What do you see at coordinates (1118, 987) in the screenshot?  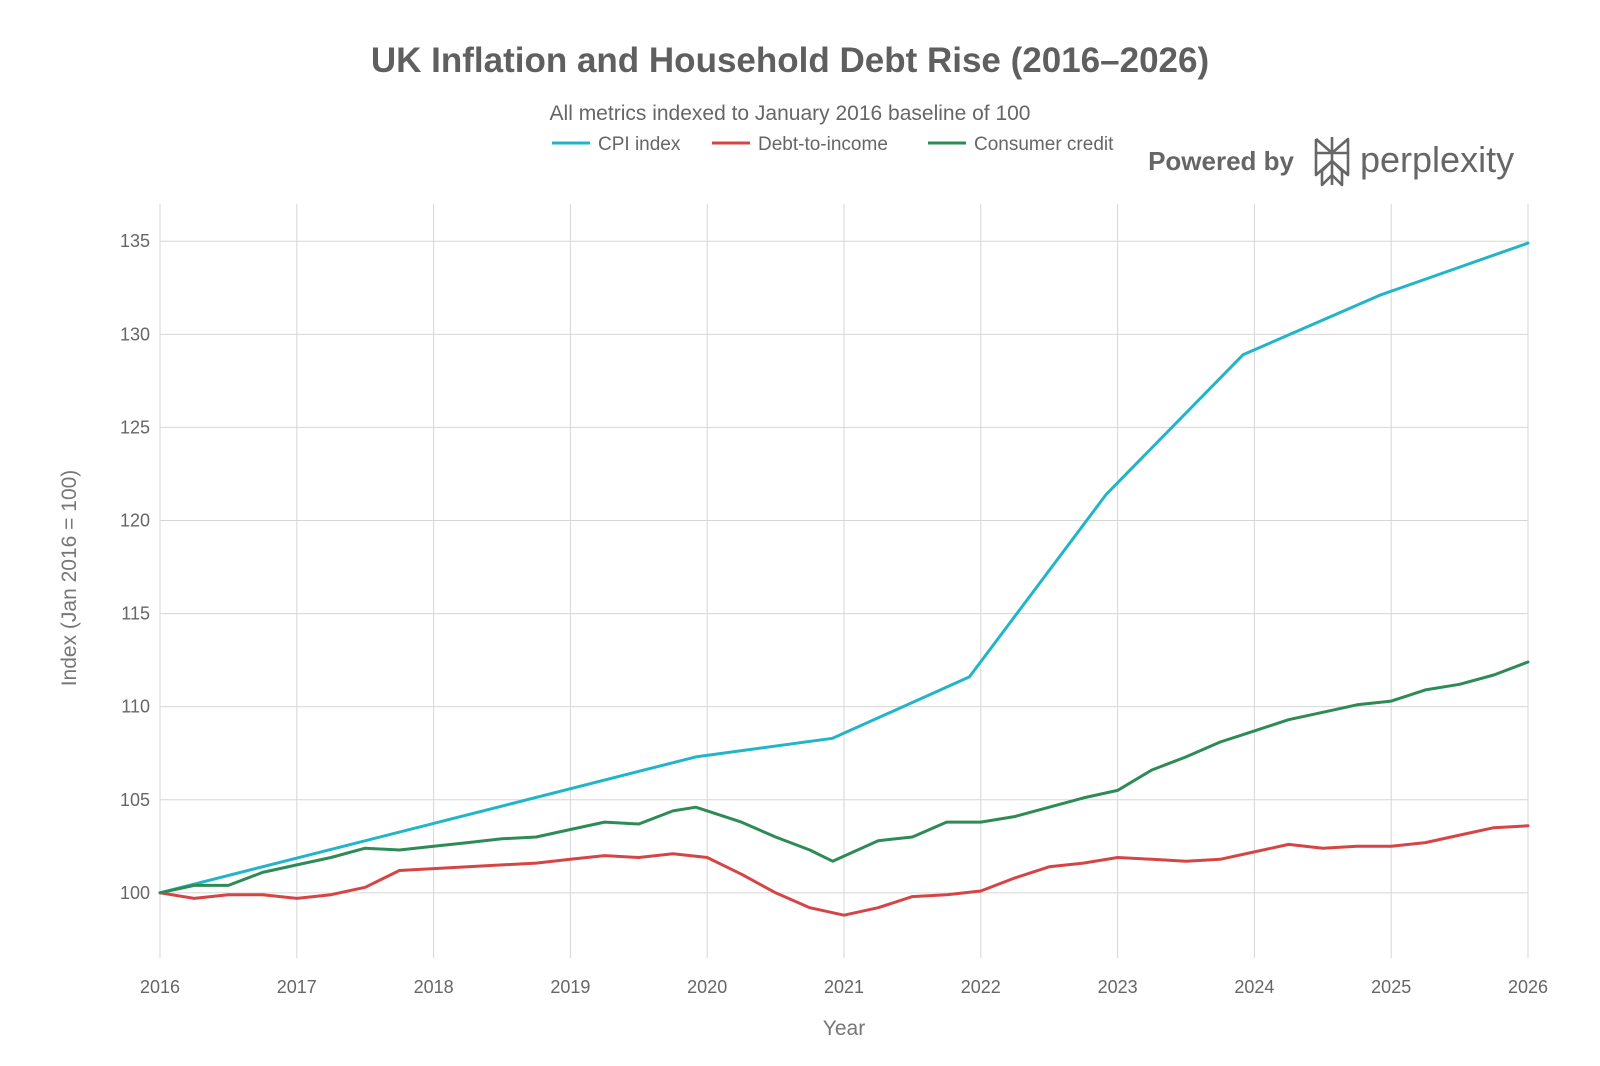 I see `x-tick-label: 2023` at bounding box center [1118, 987].